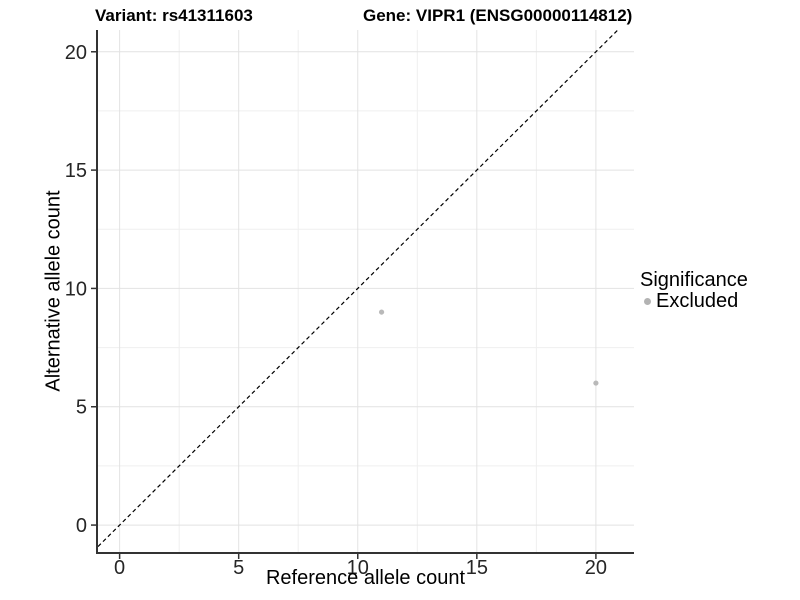  Describe the element at coordinates (596, 568) in the screenshot. I see `x-tick-label: 20` at that location.